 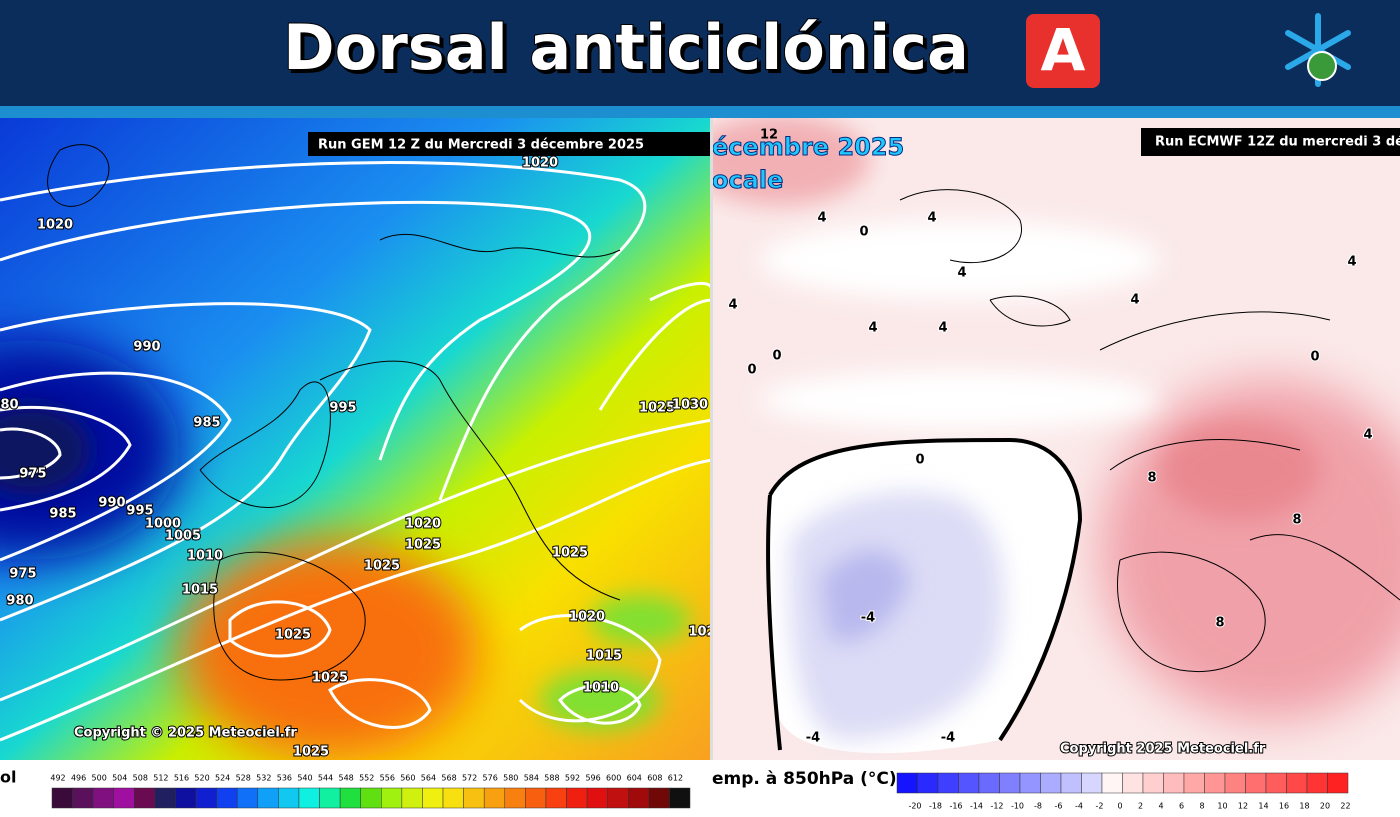 I want to click on isobar-label: 102, so click(x=701, y=632).